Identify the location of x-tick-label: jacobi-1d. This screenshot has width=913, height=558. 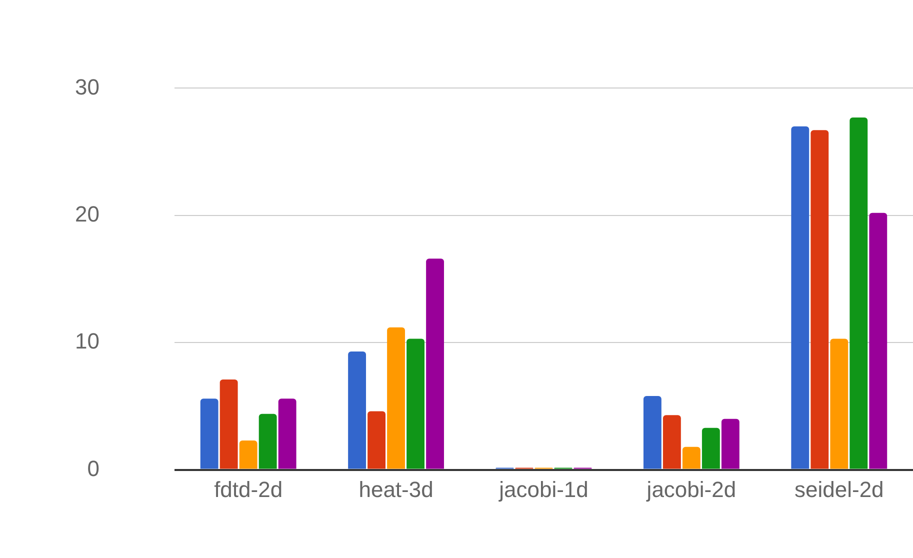
(543, 489).